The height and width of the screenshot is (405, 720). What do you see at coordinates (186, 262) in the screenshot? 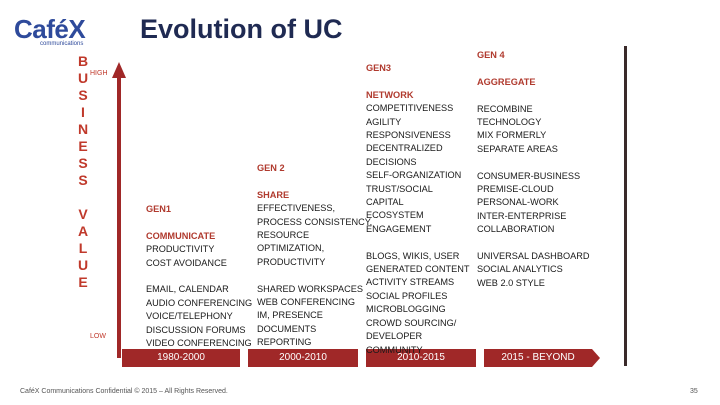
I see `value-line: COST AVOIDANCE` at bounding box center [186, 262].